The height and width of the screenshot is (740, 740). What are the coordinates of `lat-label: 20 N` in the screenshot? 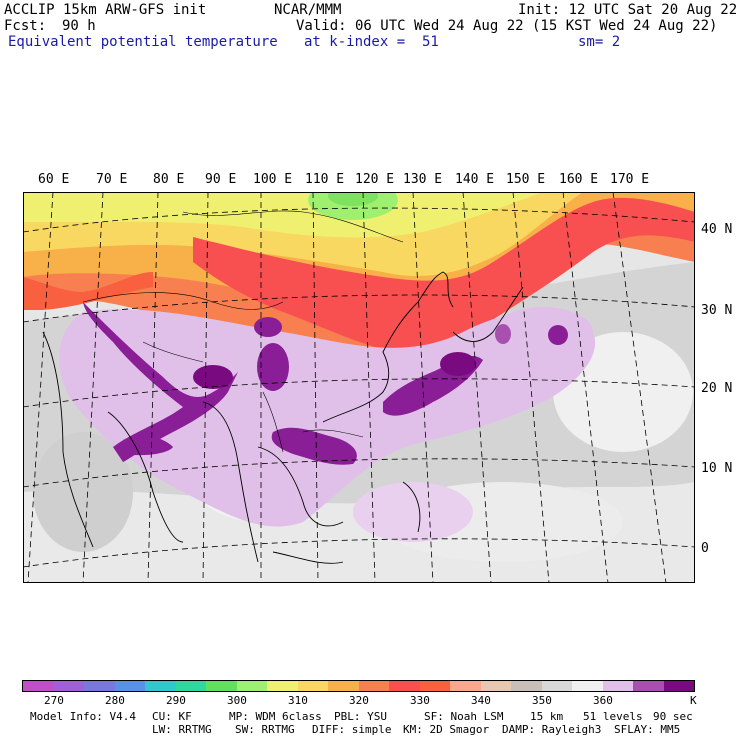 It's located at (717, 388).